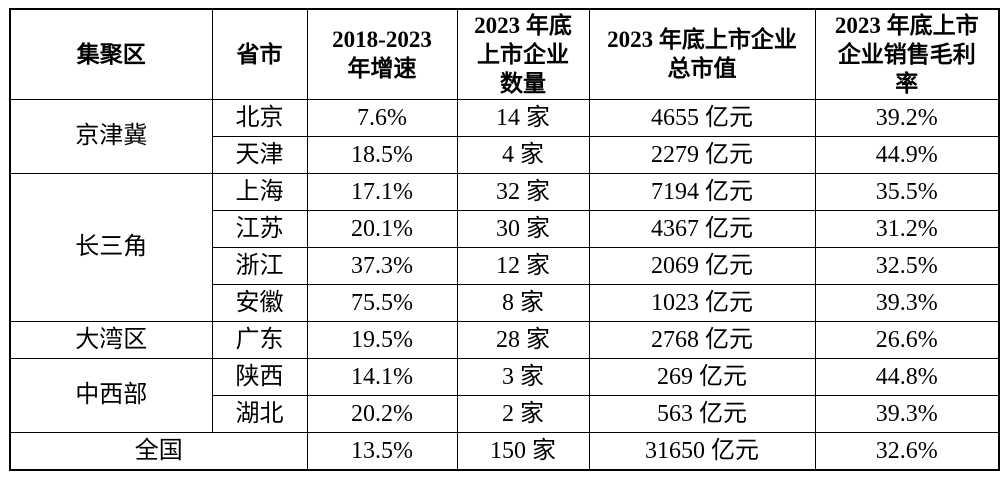 This screenshot has height=477, width=1007. Describe the element at coordinates (382, 54) in the screenshot. I see `header-cell-growth: 2018-2023 年增速` at that location.